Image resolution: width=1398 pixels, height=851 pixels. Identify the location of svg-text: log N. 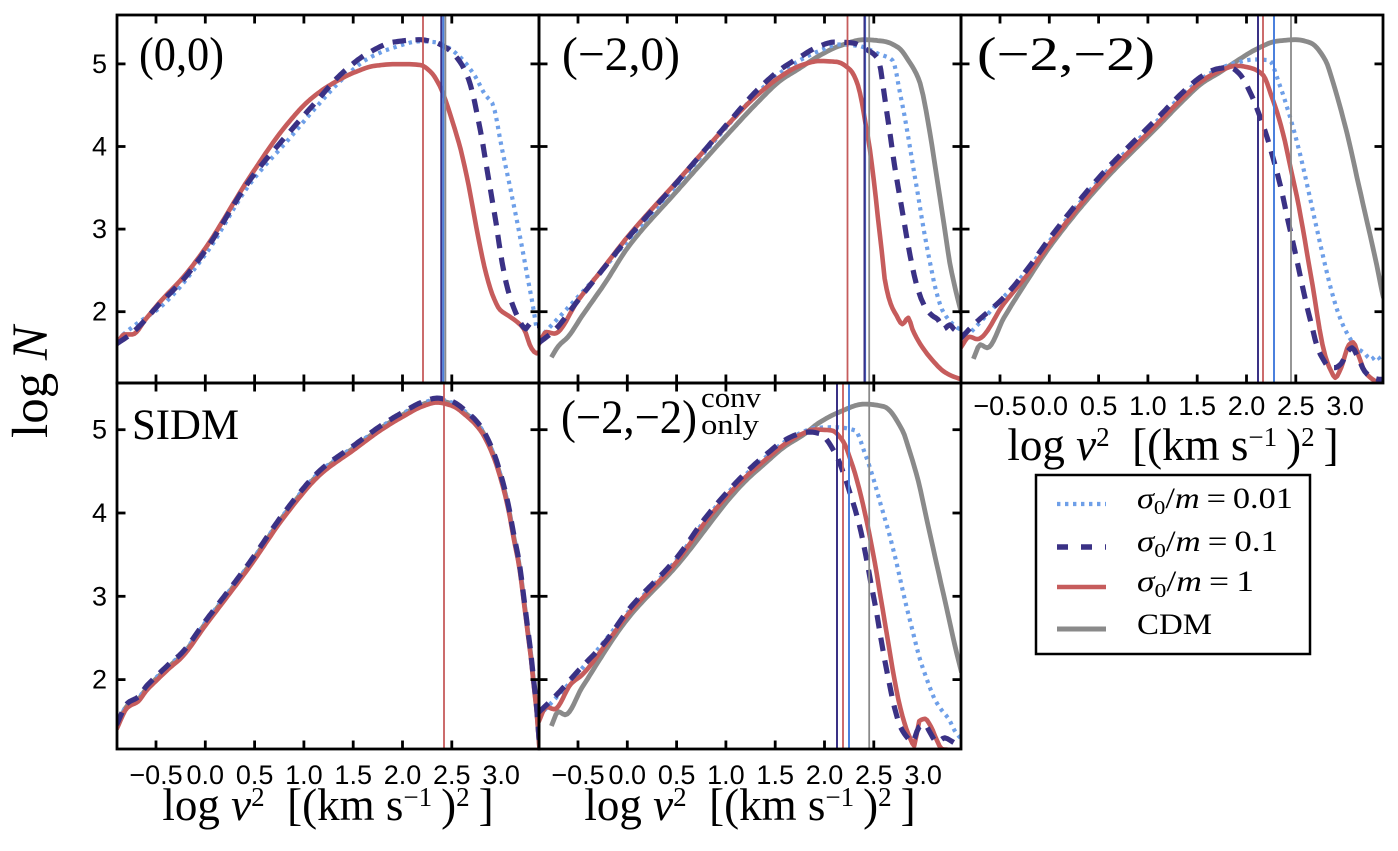
(31, 380).